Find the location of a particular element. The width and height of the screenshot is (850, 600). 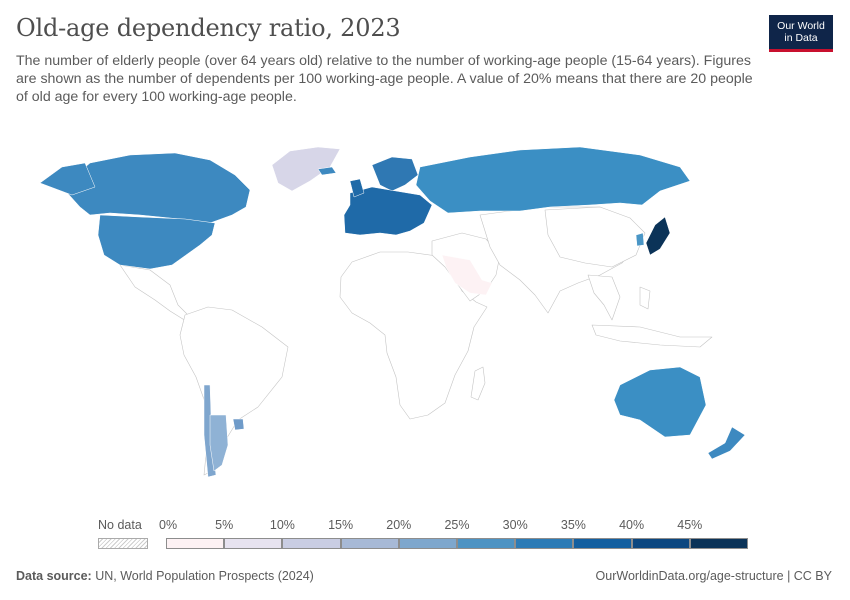

nordic-countries is located at coordinates (395, 174).